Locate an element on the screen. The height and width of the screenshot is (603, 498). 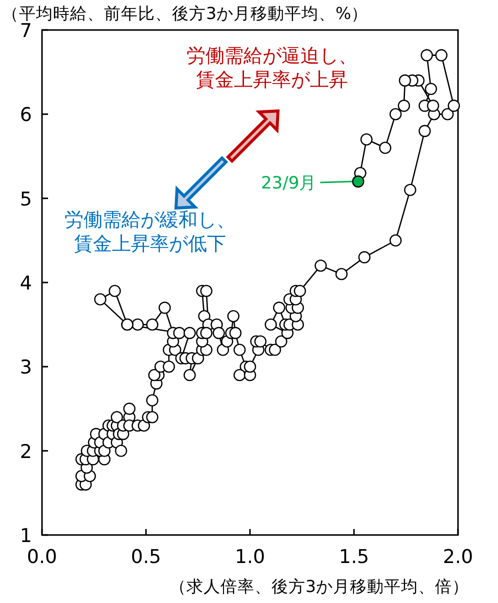
y-tick-label: 7 is located at coordinates (26, 31).